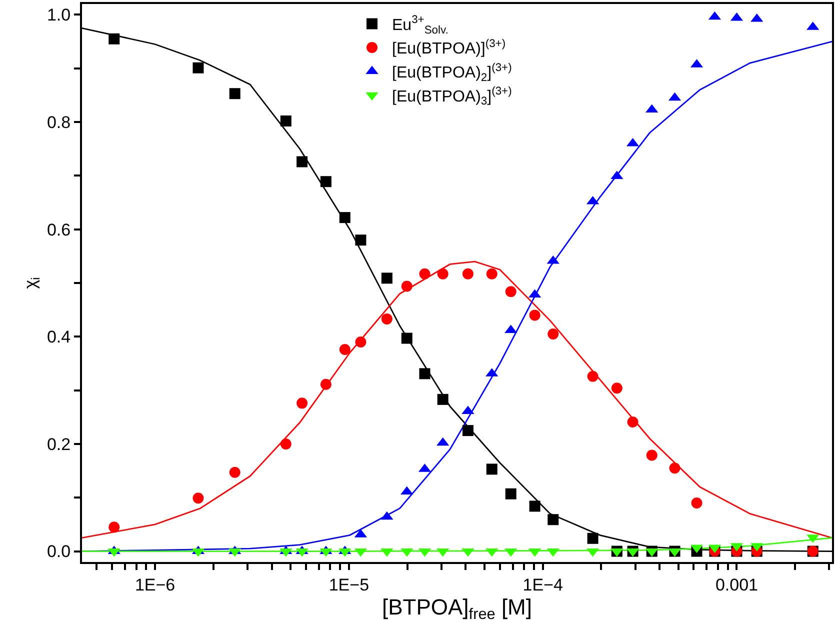 The image size is (836, 635). Describe the element at coordinates (457, 609) in the screenshot. I see `x-axis-title: [BTPOA]$_{free}$ [M]` at that location.